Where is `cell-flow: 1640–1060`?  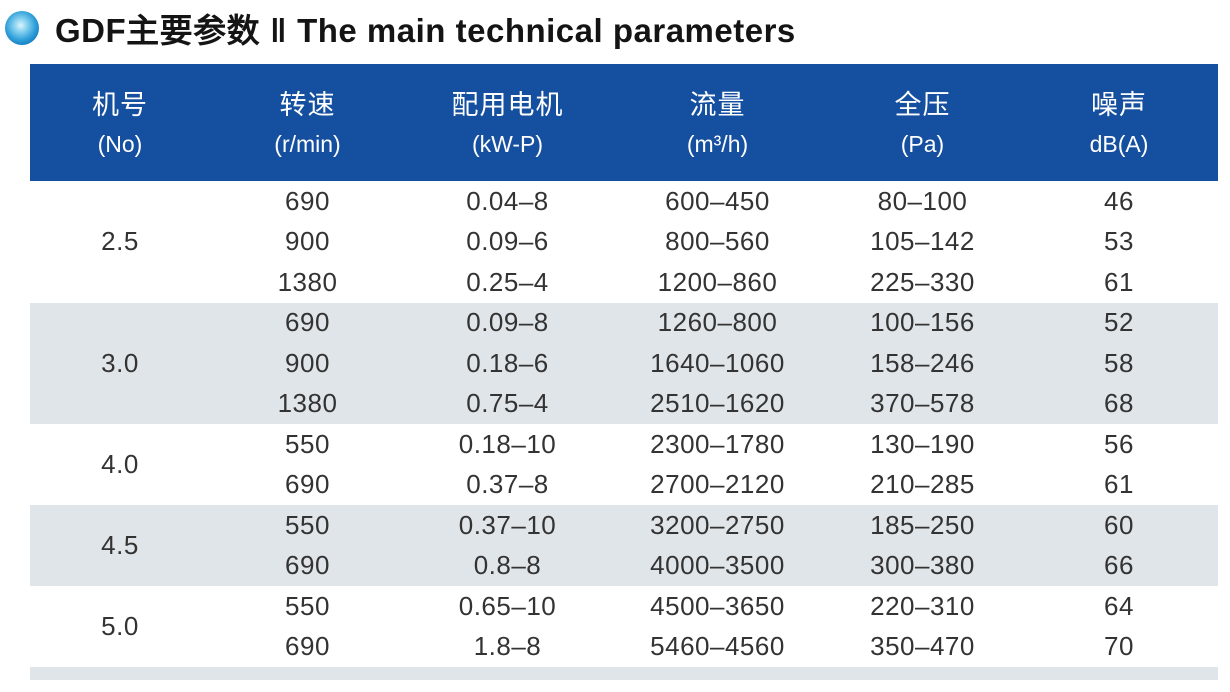
cell-flow: 1640–1060 is located at coordinates (717, 362).